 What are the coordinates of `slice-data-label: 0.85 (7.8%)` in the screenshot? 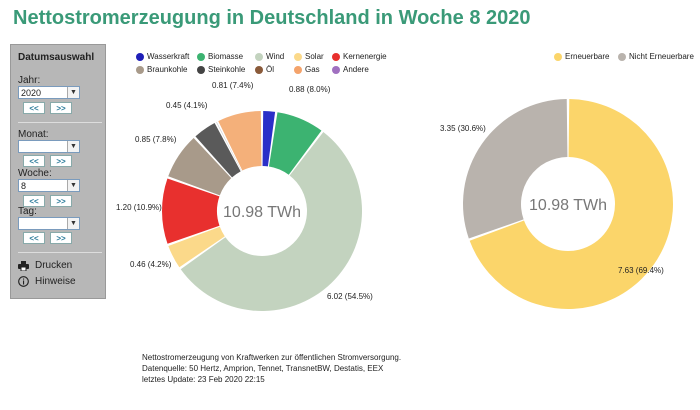 It's located at (156, 139).